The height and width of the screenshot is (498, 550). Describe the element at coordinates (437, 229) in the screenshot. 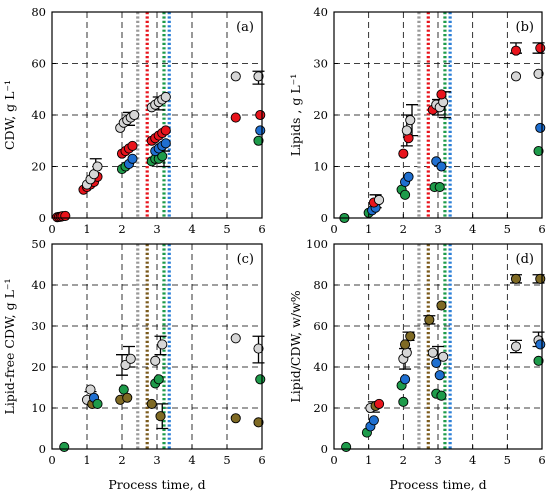

I see `panel-b-xtick-label-3: 3` at that location.